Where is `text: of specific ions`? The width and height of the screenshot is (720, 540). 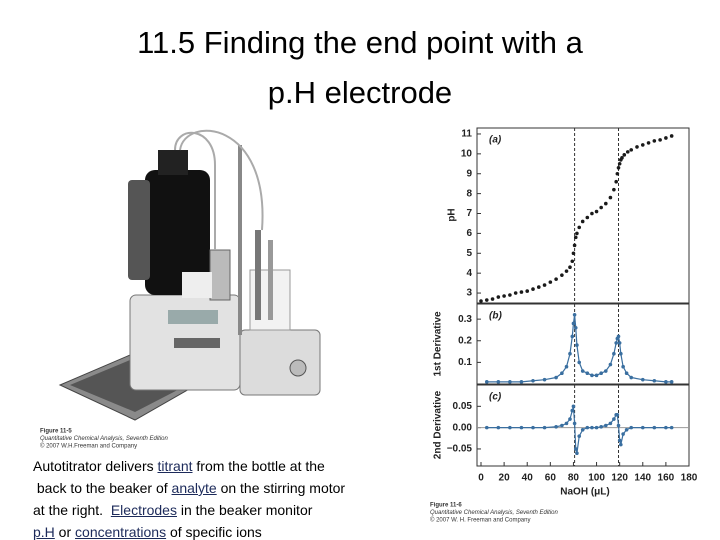 text: of specific ions is located at coordinates (214, 532).